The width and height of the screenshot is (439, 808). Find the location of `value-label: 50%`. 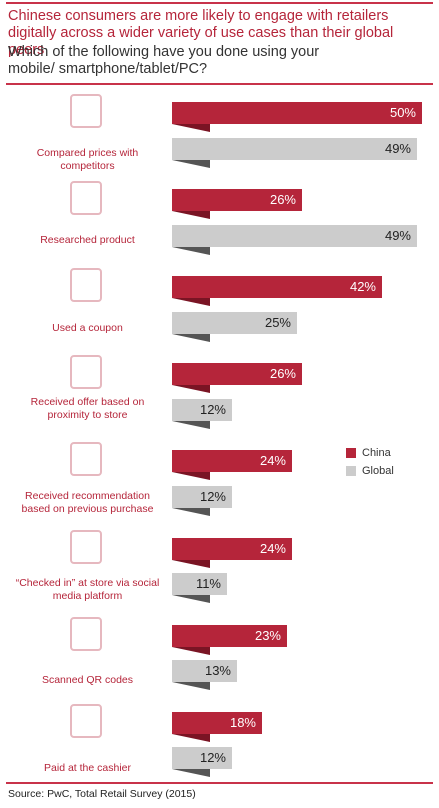

value-label: 50% is located at coordinates (402, 112).